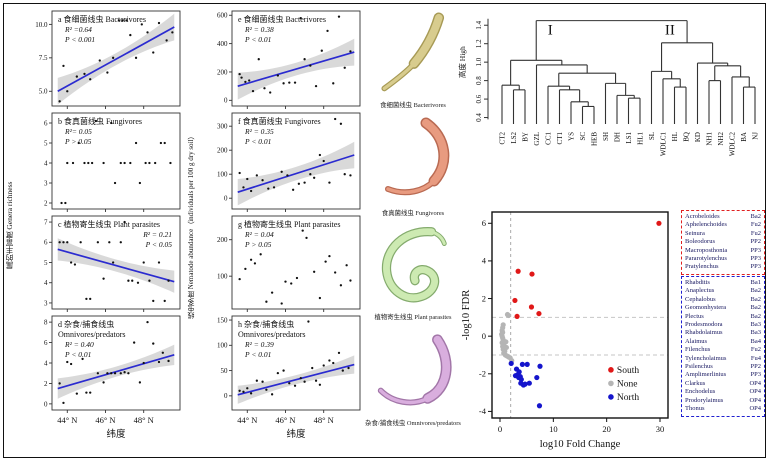  What do you see at coordinates (704, 333) in the screenshot?
I see `taxa-genus: Rhabdolaimus` at bounding box center [704, 333].